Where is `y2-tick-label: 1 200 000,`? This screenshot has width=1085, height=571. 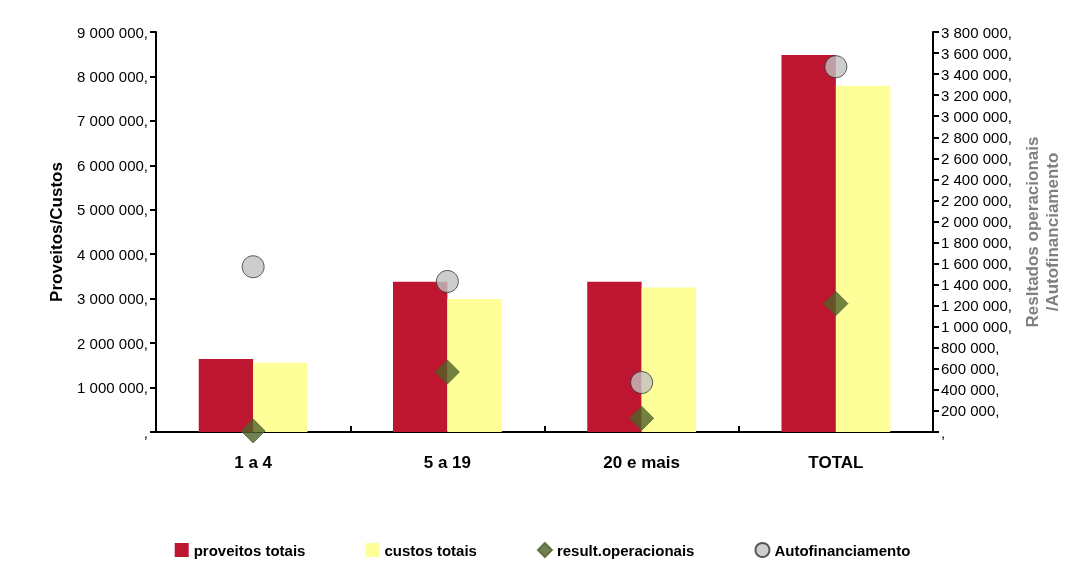
y2-tick-label: 1 200 000, is located at coordinates (976, 306).